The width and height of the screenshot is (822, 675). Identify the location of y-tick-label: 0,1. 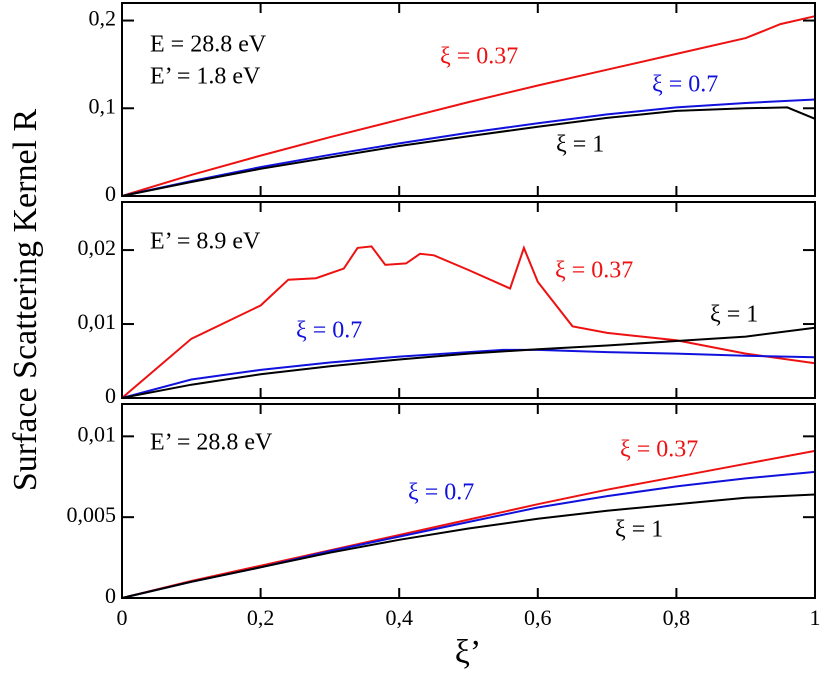
(103, 105).